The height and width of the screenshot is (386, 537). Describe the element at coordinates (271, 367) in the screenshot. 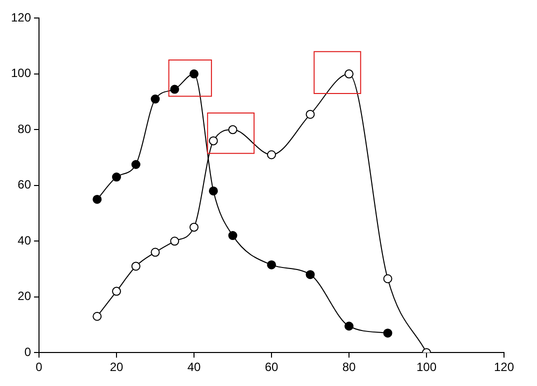

I see `x-tick-label: 60` at that location.